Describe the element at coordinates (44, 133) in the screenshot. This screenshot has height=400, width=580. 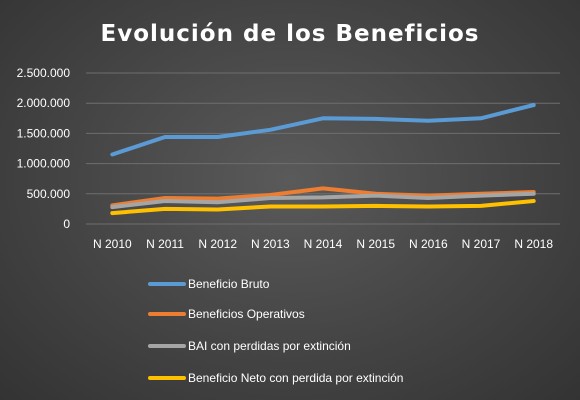
I see `y-tick-label: 1.500.000` at that location.